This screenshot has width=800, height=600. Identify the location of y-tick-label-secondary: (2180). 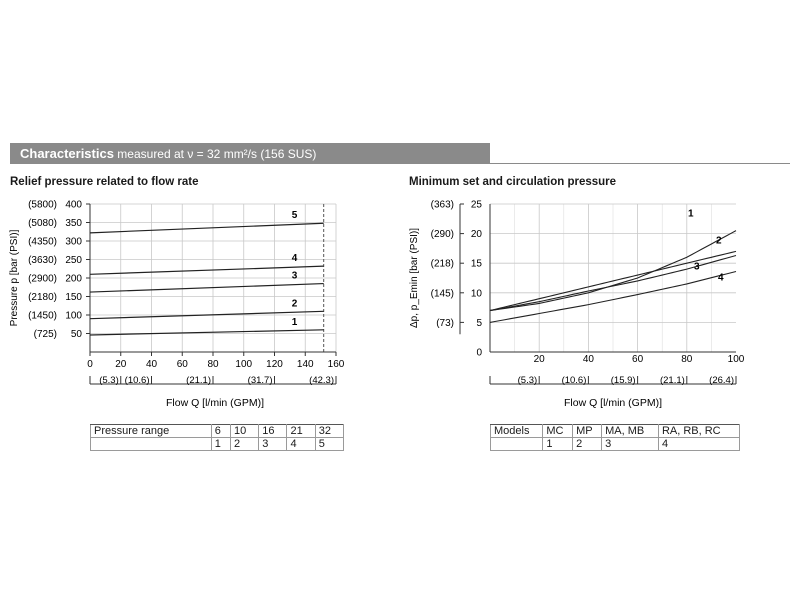
(42, 297).